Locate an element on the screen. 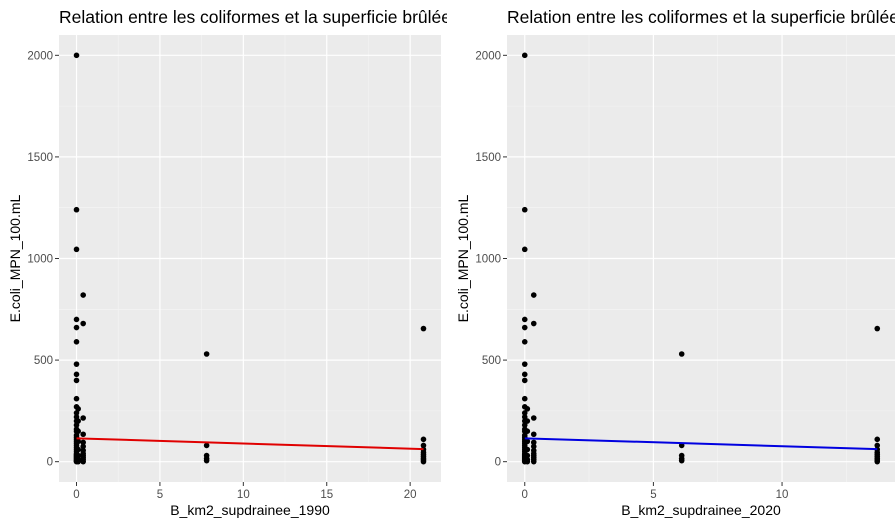 Image resolution: width=895 pixels, height=526 pixels. x-tick-label: 15 is located at coordinates (326, 495).